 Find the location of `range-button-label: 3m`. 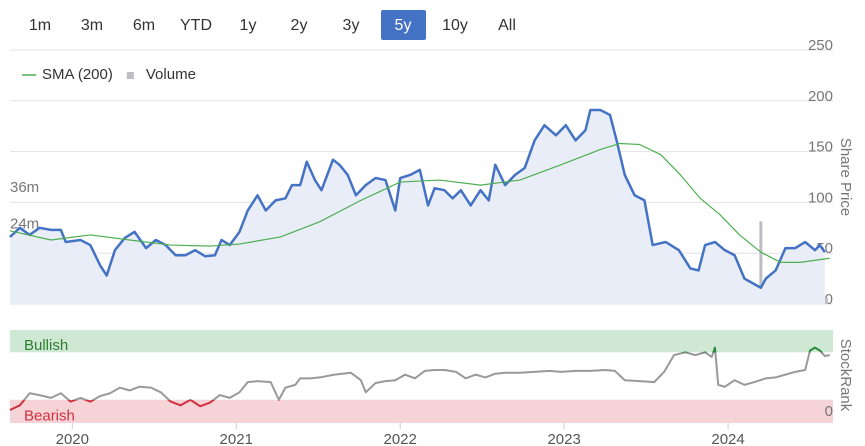

range-button-label: 3m is located at coordinates (92, 25).